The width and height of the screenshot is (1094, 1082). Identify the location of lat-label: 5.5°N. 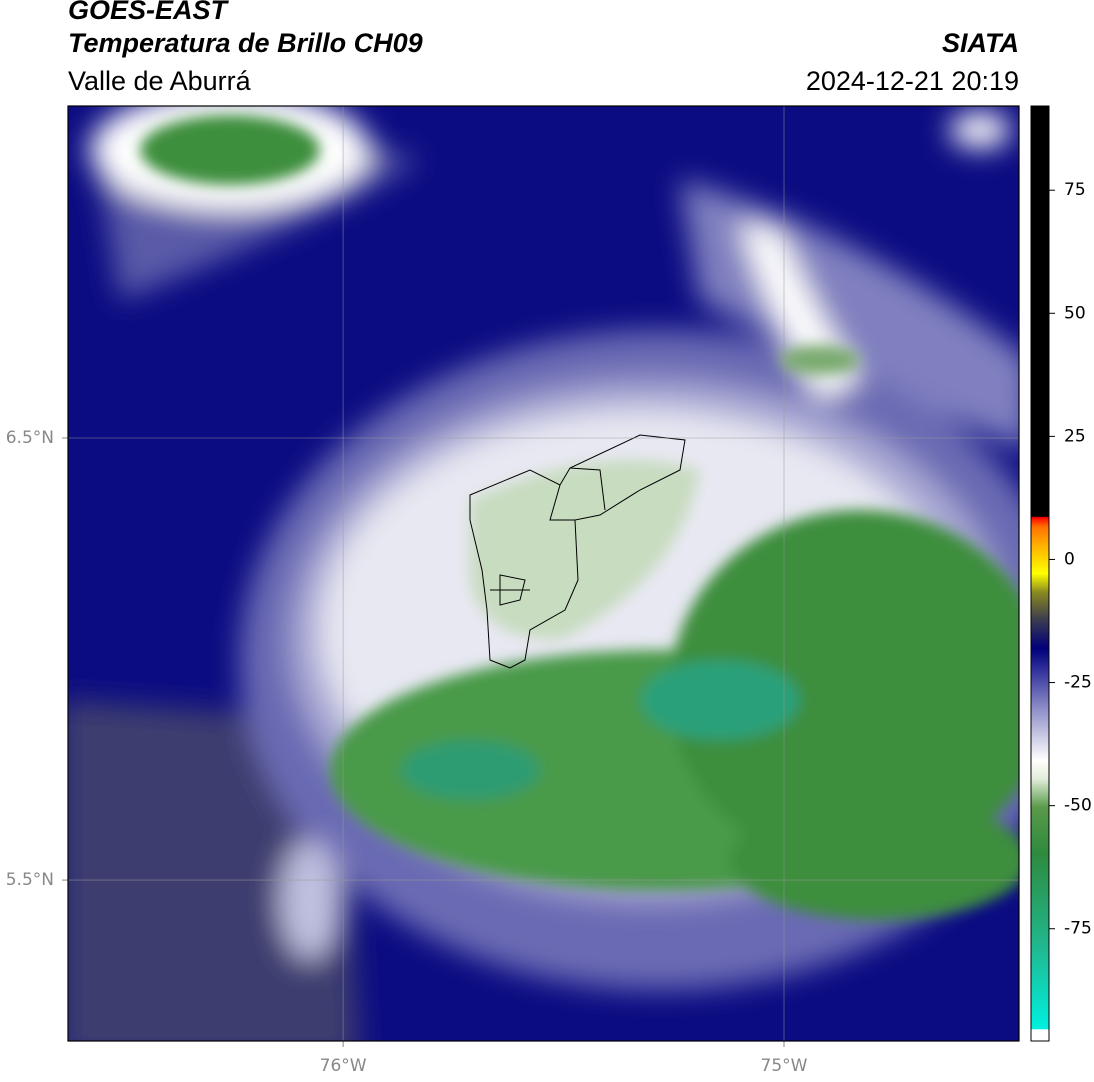
(30, 880).